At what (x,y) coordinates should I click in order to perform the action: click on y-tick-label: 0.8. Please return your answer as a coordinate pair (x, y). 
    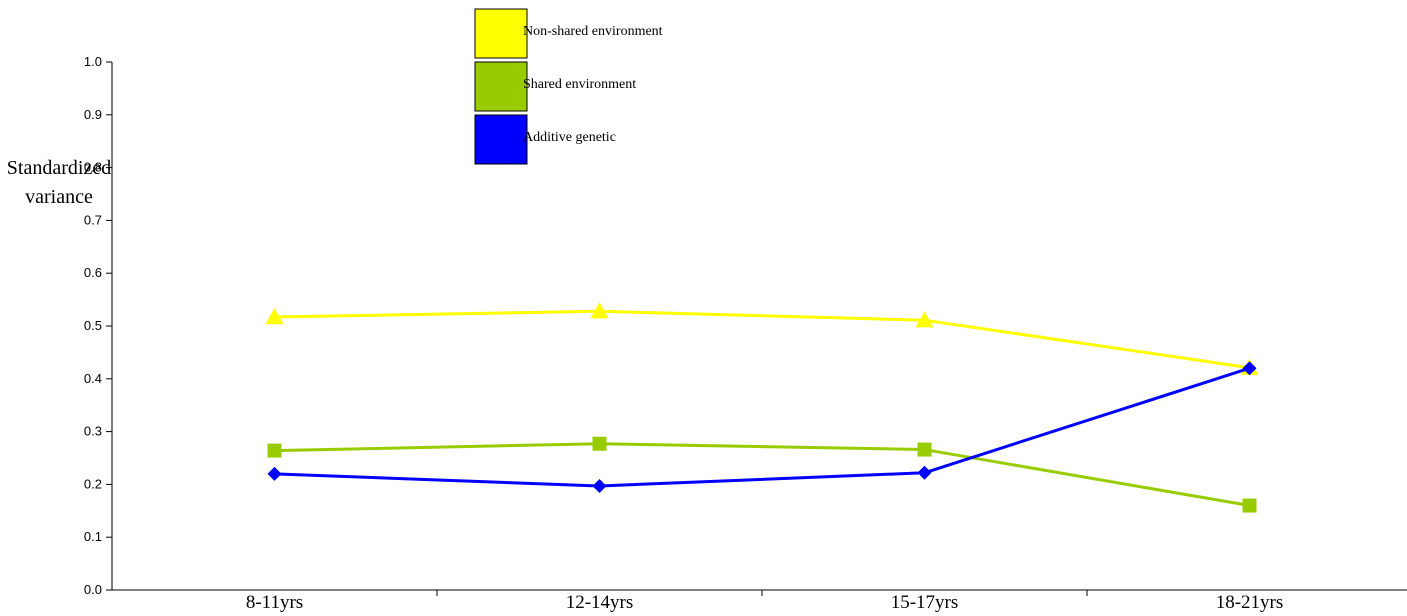
    Looking at the image, I should click on (93, 167).